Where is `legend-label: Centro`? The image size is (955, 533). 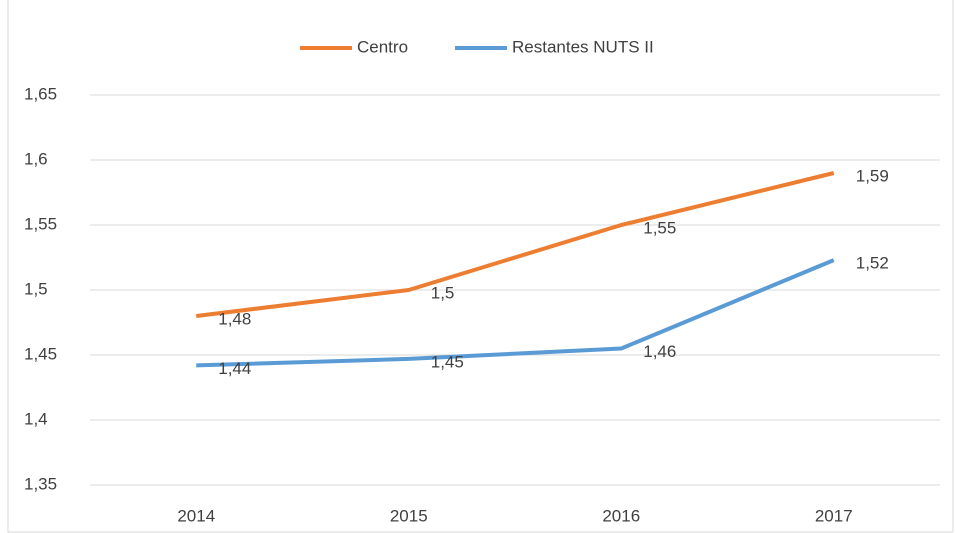 legend-label: Centro is located at coordinates (382, 46).